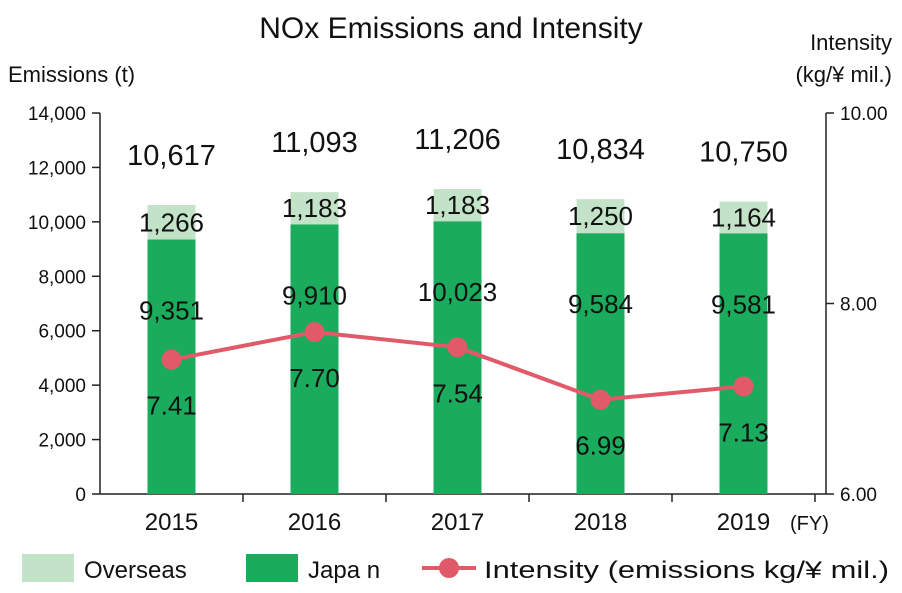 The image size is (902, 593). What do you see at coordinates (62, 277) in the screenshot?
I see `y-tick-label: 8,000` at bounding box center [62, 277].